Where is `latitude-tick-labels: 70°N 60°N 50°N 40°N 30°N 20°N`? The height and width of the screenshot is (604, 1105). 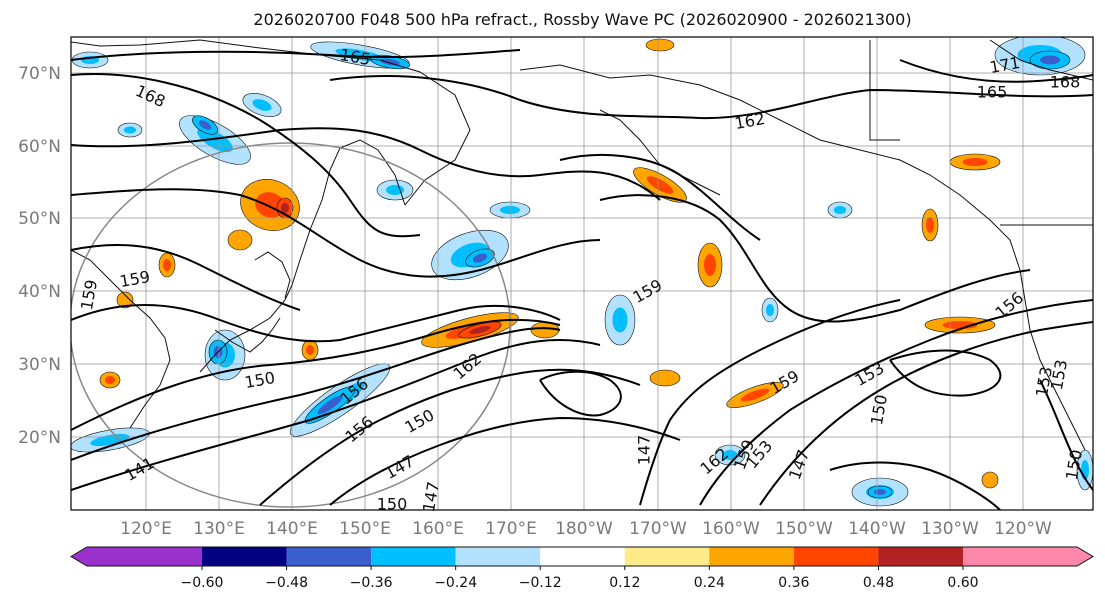 latitude-tick-labels: 70°N 60°N 50°N 40°N 30°N 20°N is located at coordinates (39, 256).